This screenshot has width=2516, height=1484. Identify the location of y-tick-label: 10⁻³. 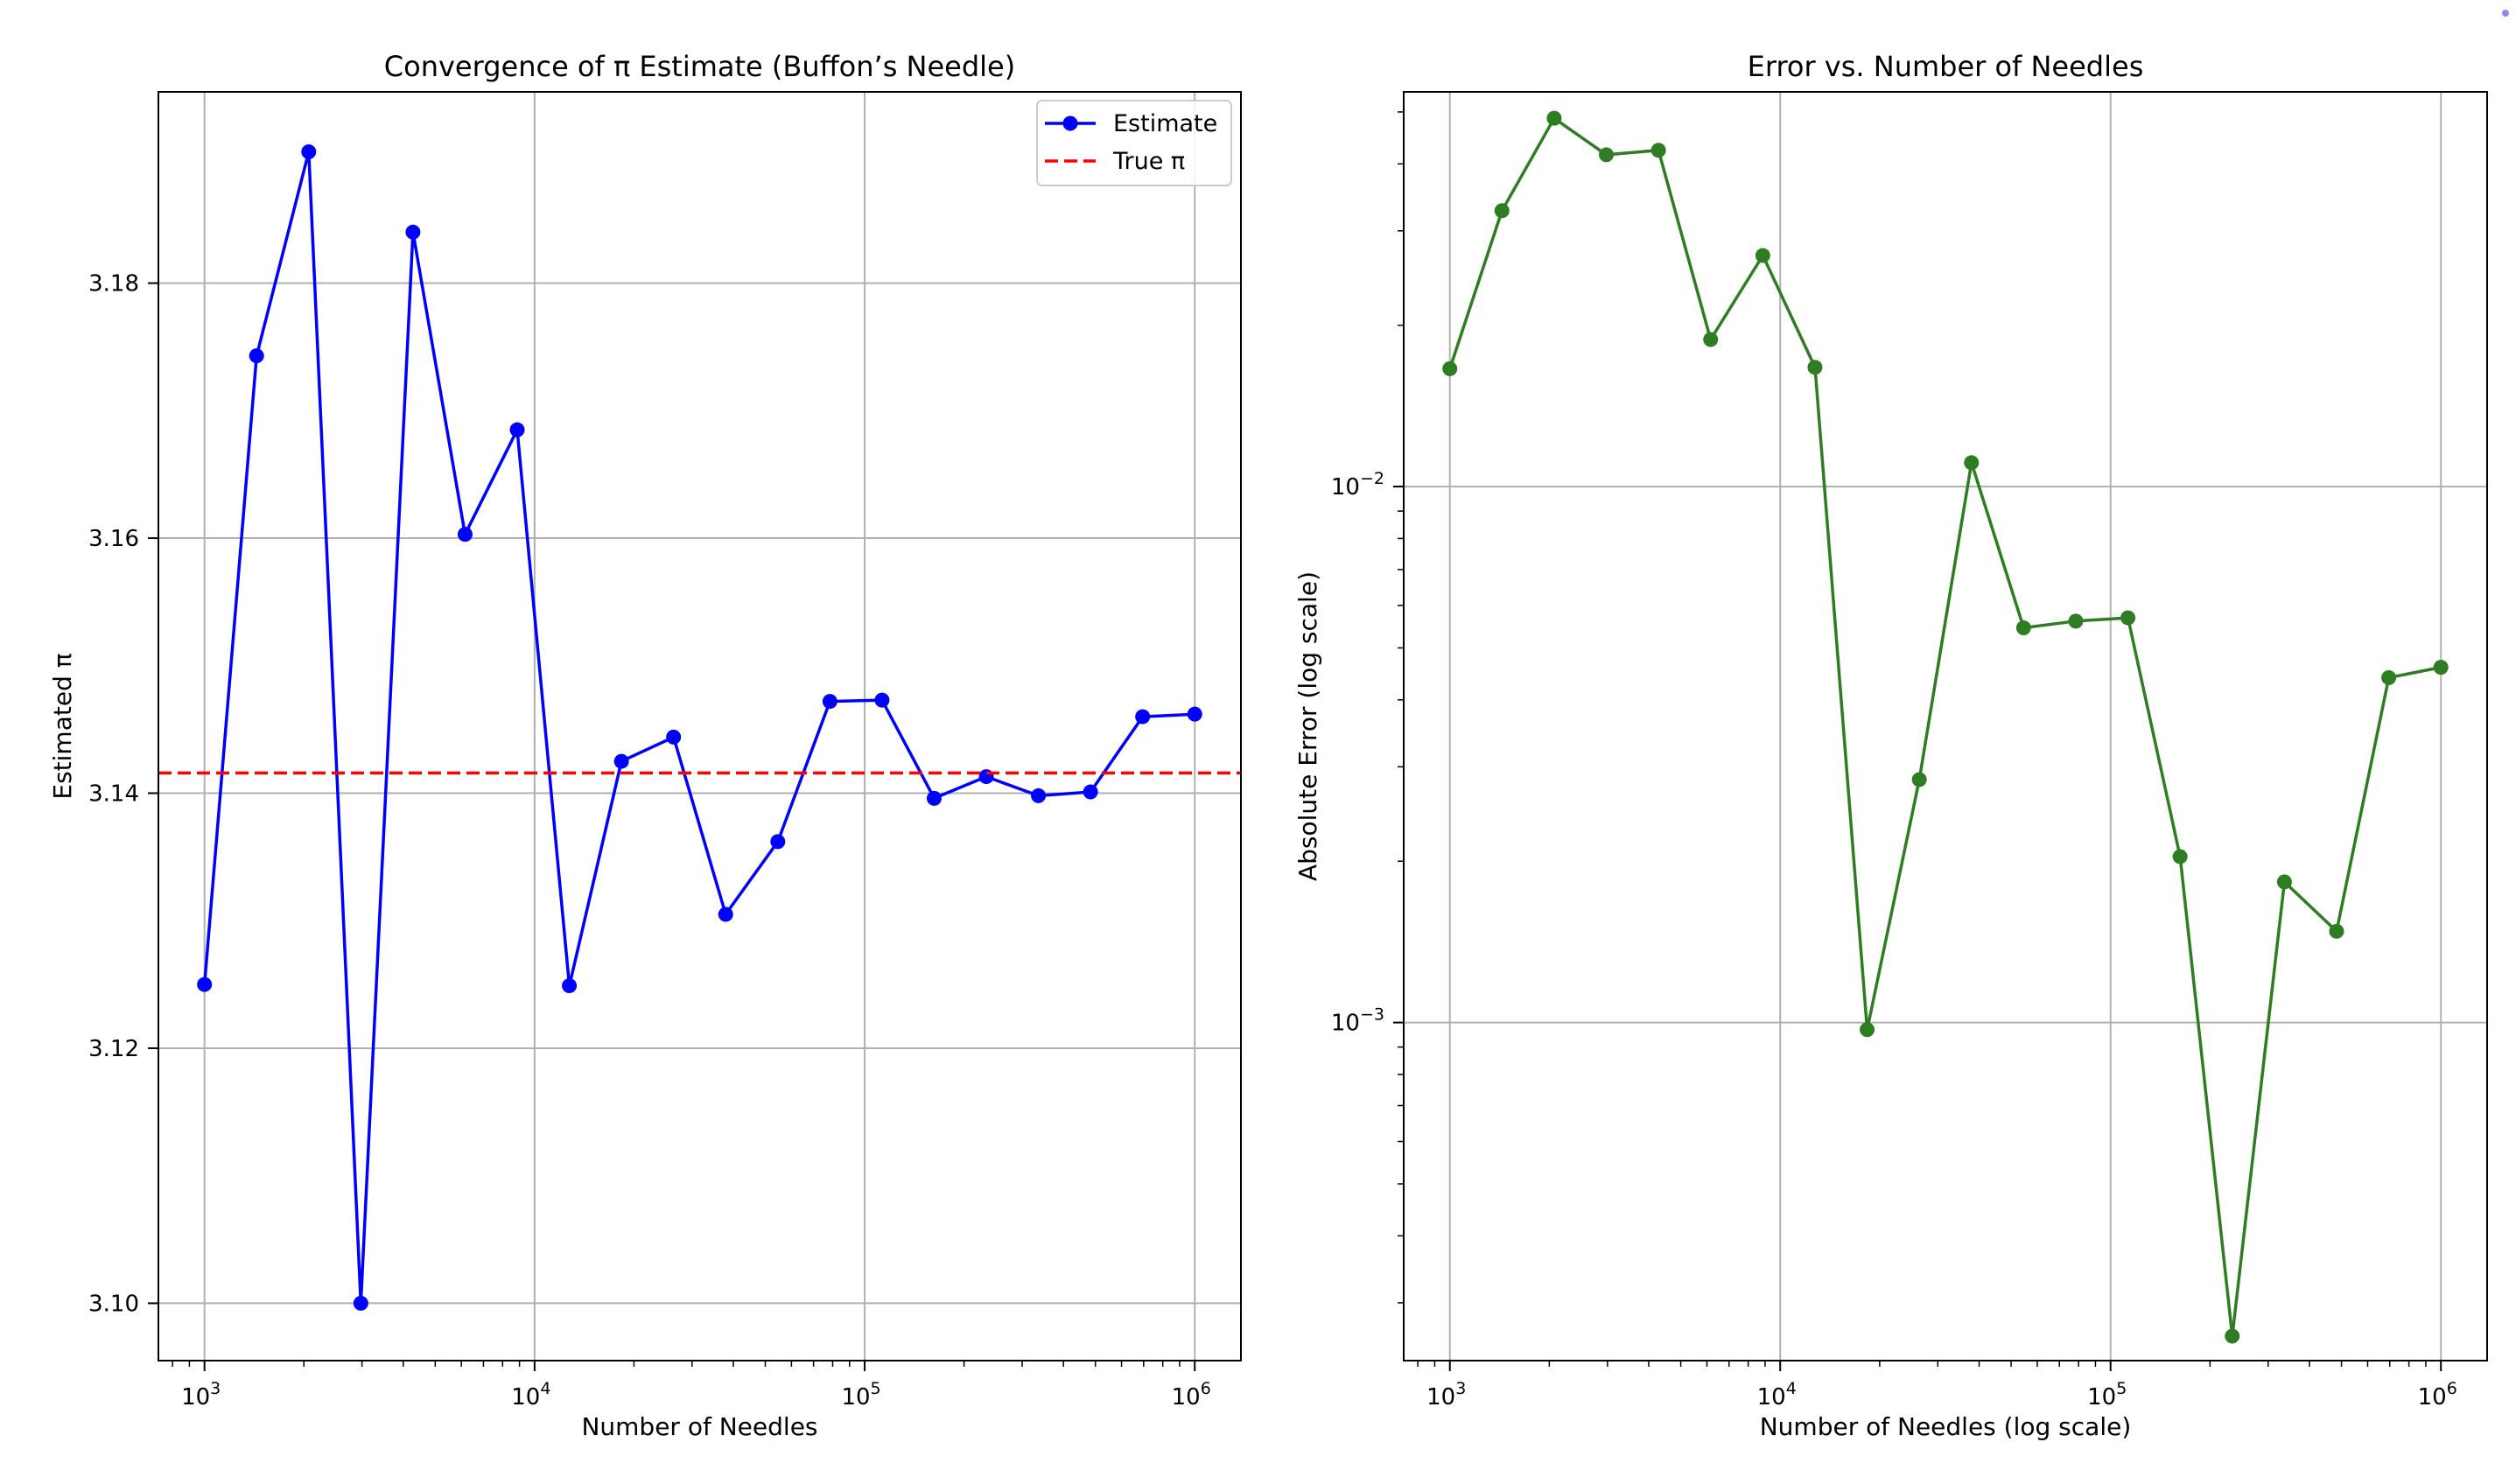
(1357, 1021).